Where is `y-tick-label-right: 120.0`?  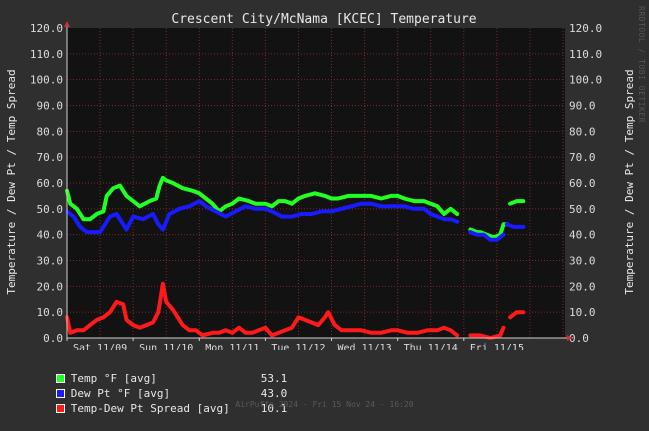 y-tick-label-right: 120.0 is located at coordinates (585, 28).